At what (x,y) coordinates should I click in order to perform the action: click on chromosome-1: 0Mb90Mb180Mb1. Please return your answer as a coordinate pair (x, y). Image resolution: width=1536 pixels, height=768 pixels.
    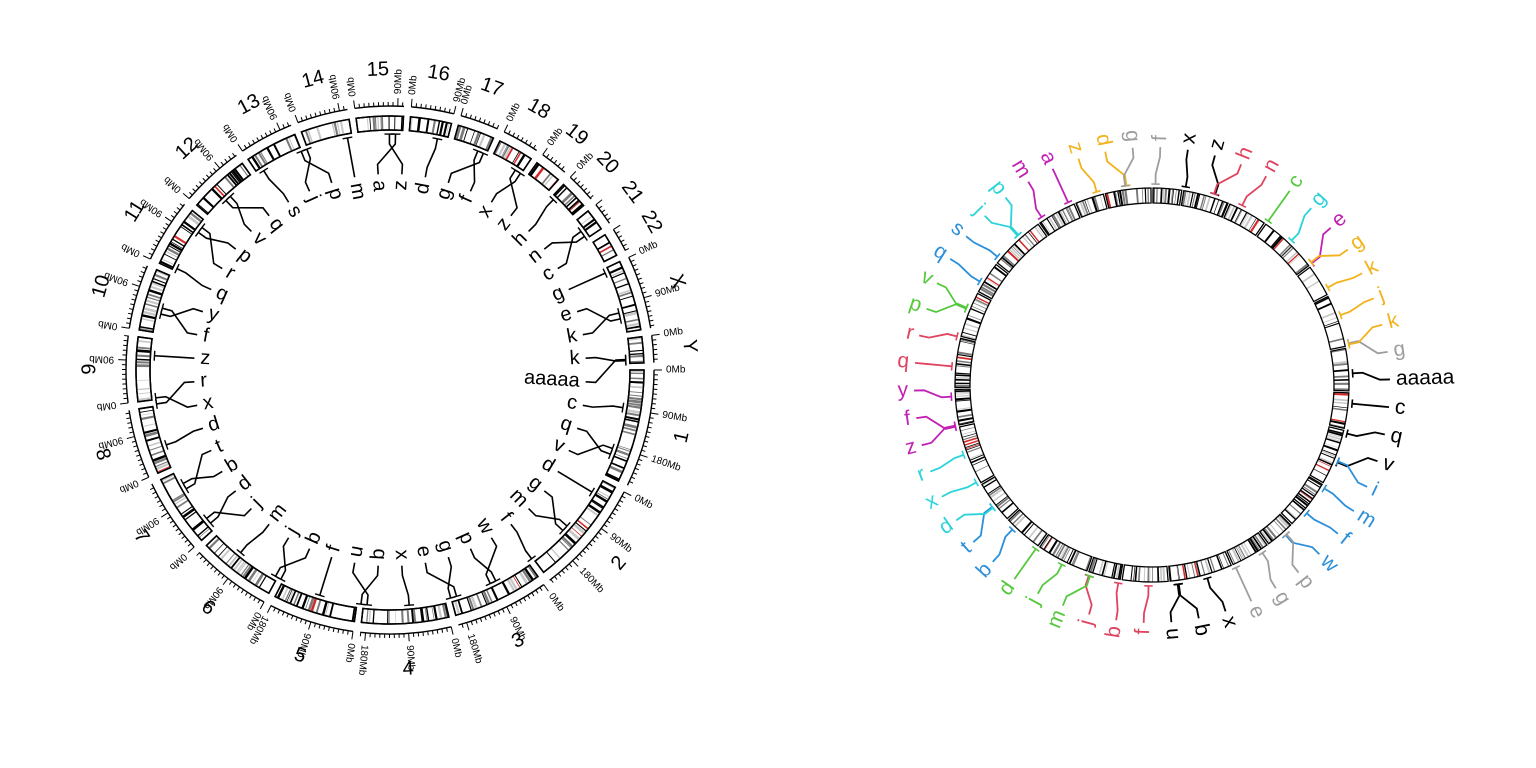
    Looking at the image, I should click on (650, 425).